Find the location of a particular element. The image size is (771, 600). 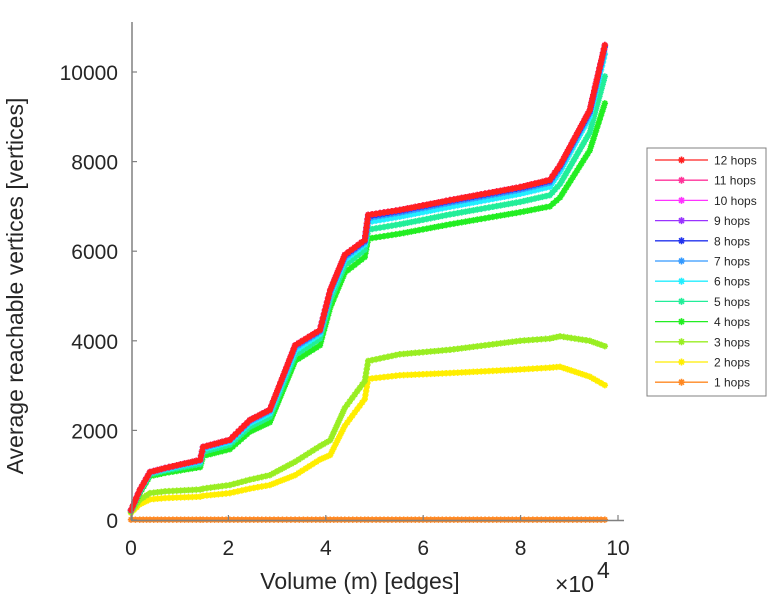

legend-box is located at coordinates (706, 272).